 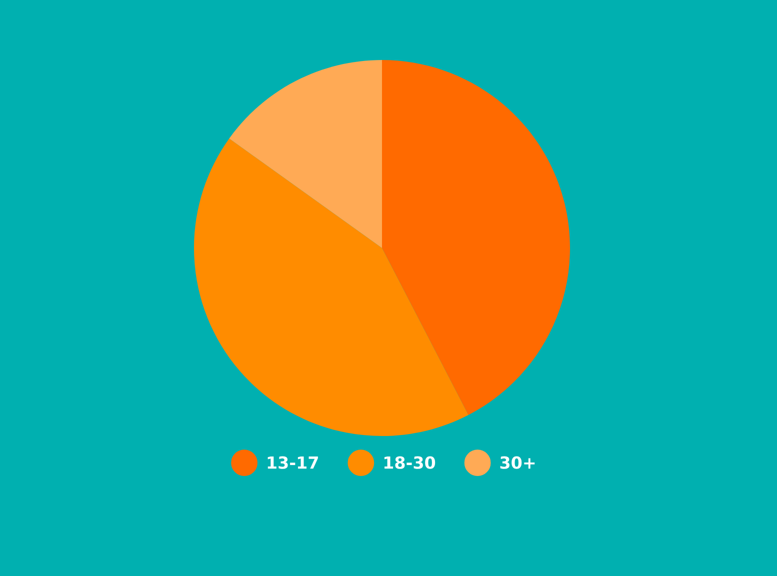 What do you see at coordinates (410, 462) in the screenshot?
I see `legend-label: 18-30` at bounding box center [410, 462].